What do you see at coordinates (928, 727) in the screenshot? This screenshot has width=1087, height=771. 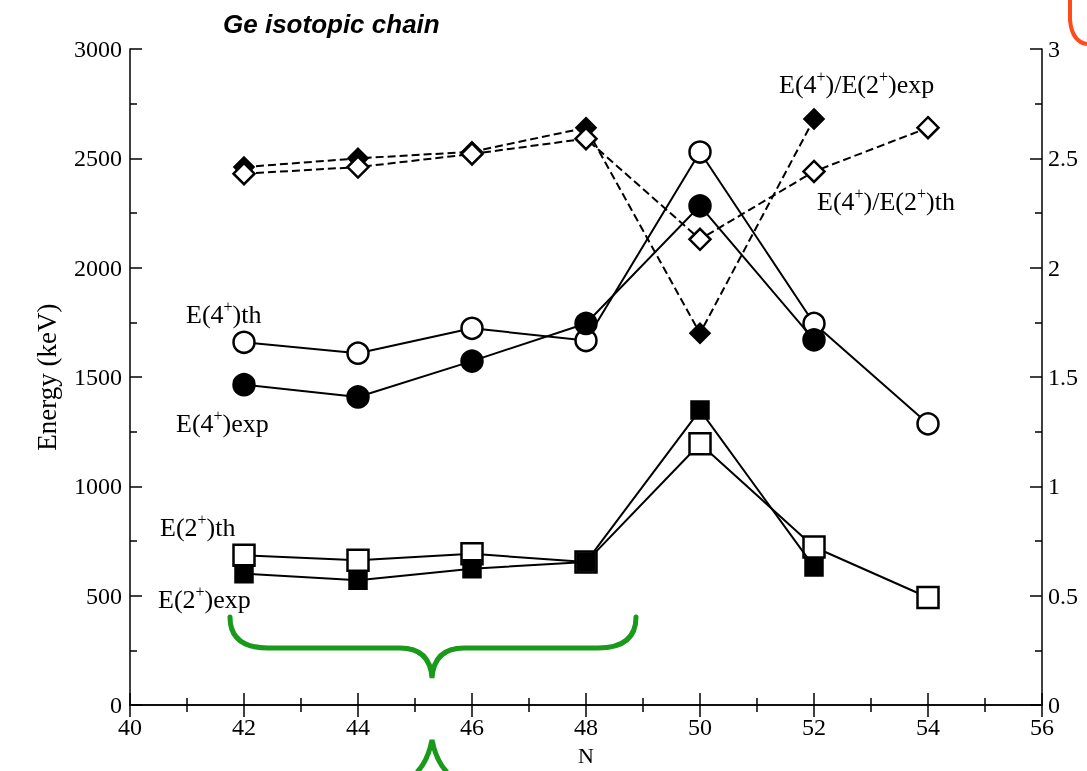 I see `x-tick-label: 54` at bounding box center [928, 727].